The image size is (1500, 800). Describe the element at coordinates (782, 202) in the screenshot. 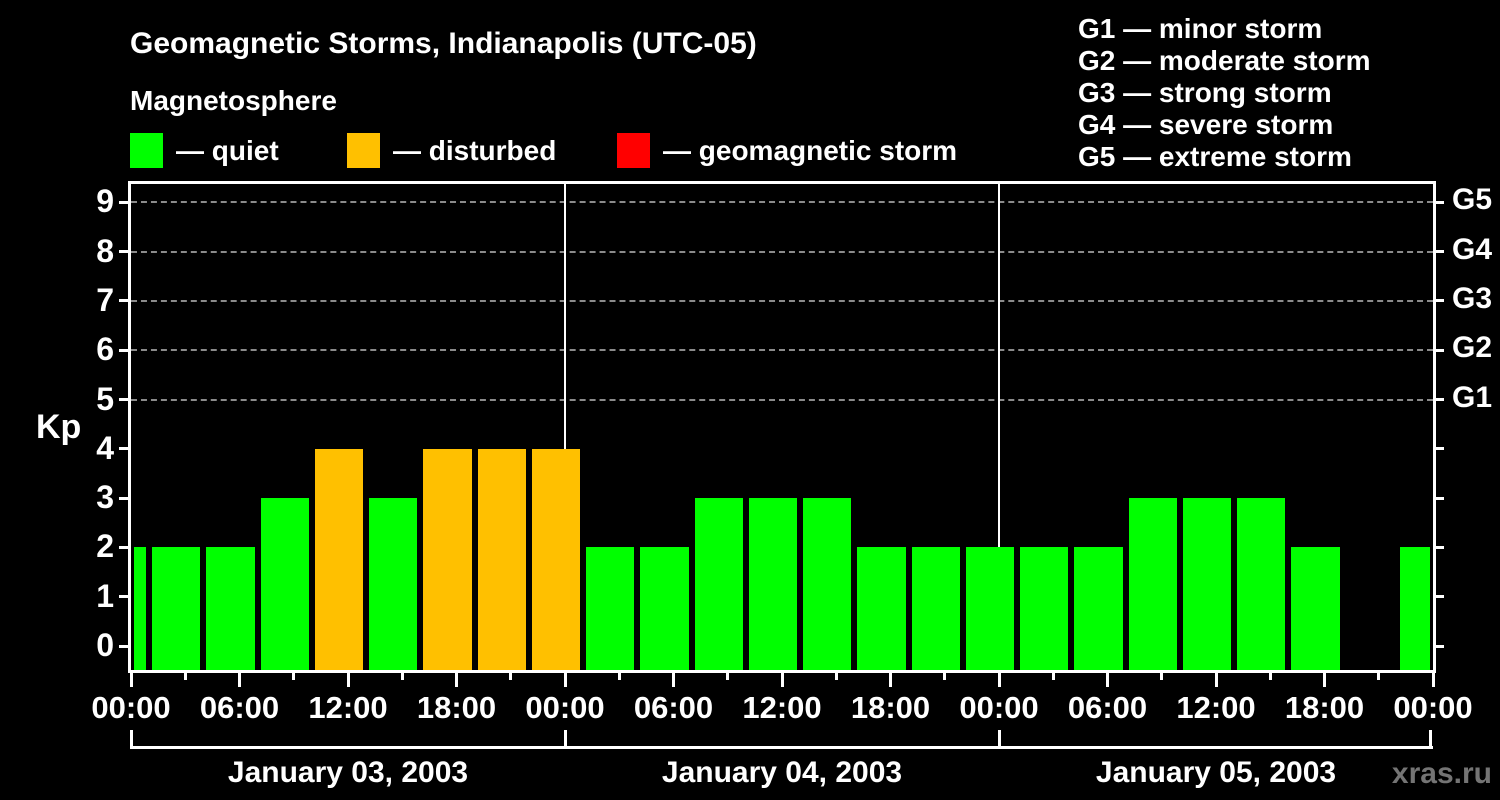

I see `gridline-kp9` at that location.